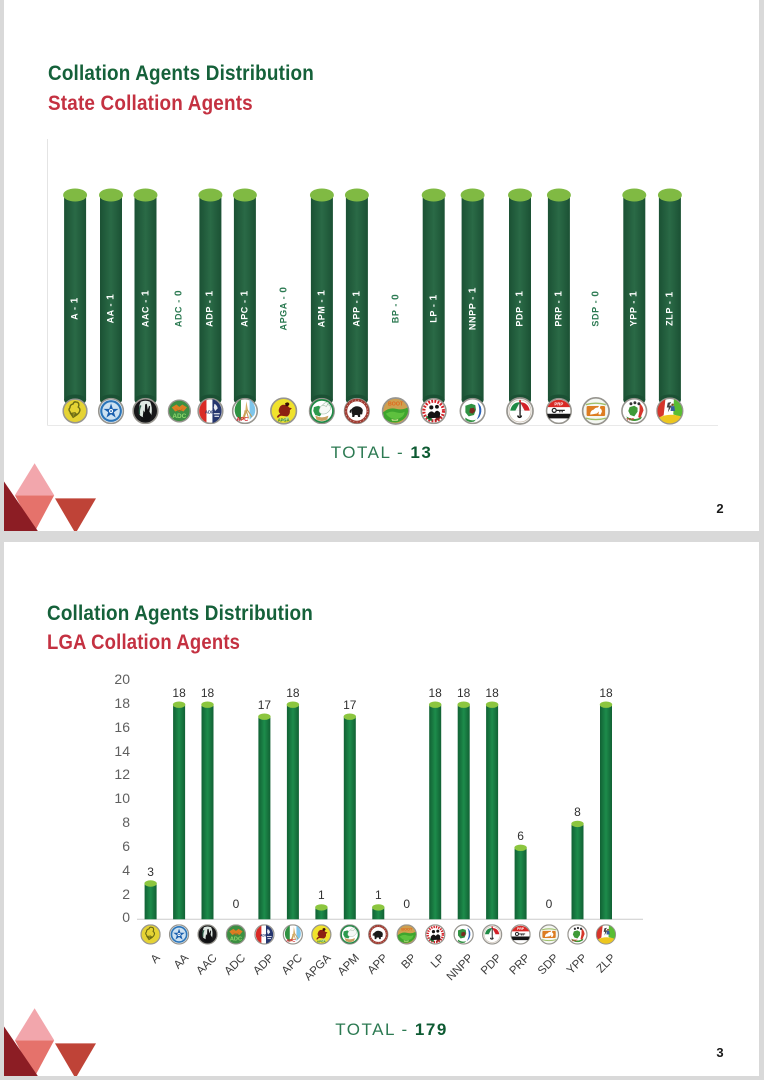 The width and height of the screenshot is (764, 1080). What do you see at coordinates (438, 961) in the screenshot?
I see `svg-text: LP` at bounding box center [438, 961].